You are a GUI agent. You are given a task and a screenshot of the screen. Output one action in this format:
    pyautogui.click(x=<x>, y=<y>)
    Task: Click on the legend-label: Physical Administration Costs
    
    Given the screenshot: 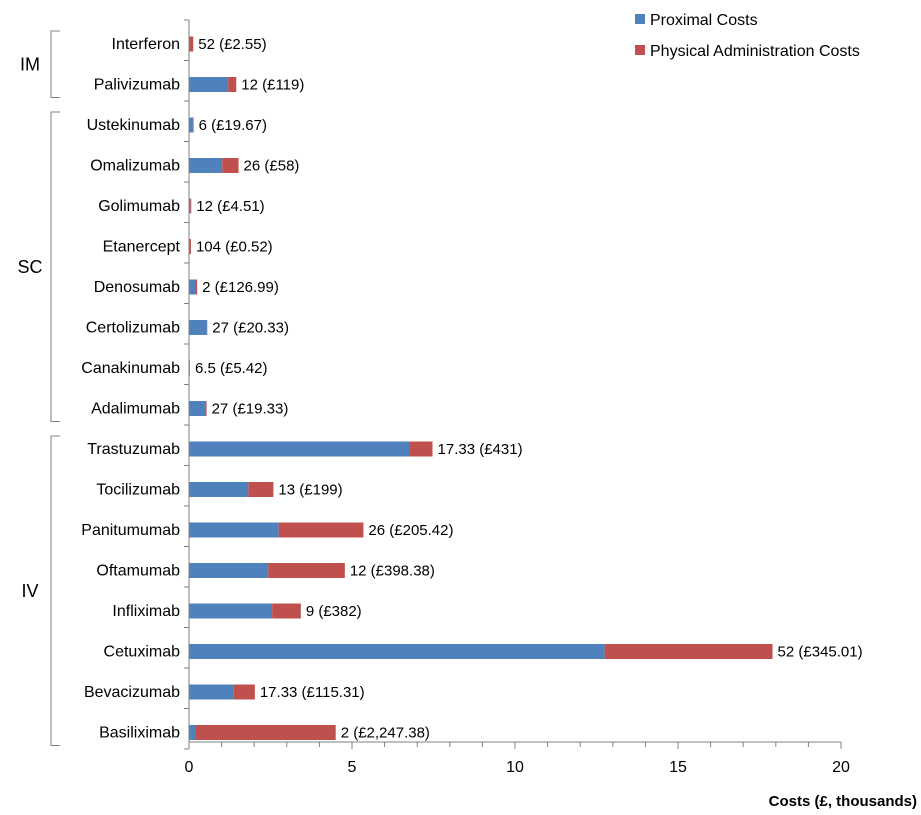 What is the action you would take?
    pyautogui.click(x=755, y=51)
    